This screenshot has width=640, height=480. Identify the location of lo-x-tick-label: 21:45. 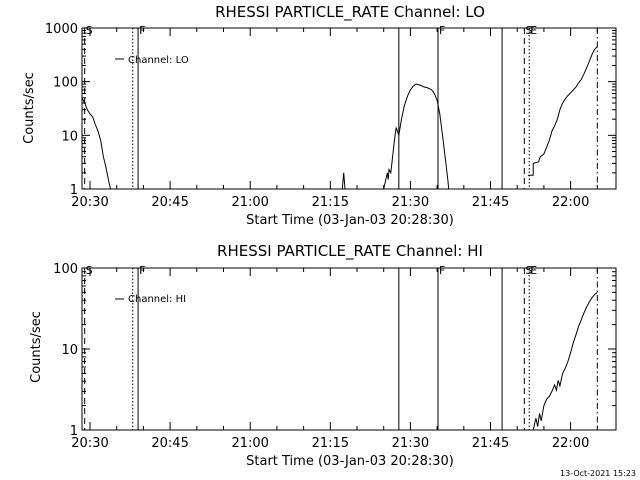
(490, 202).